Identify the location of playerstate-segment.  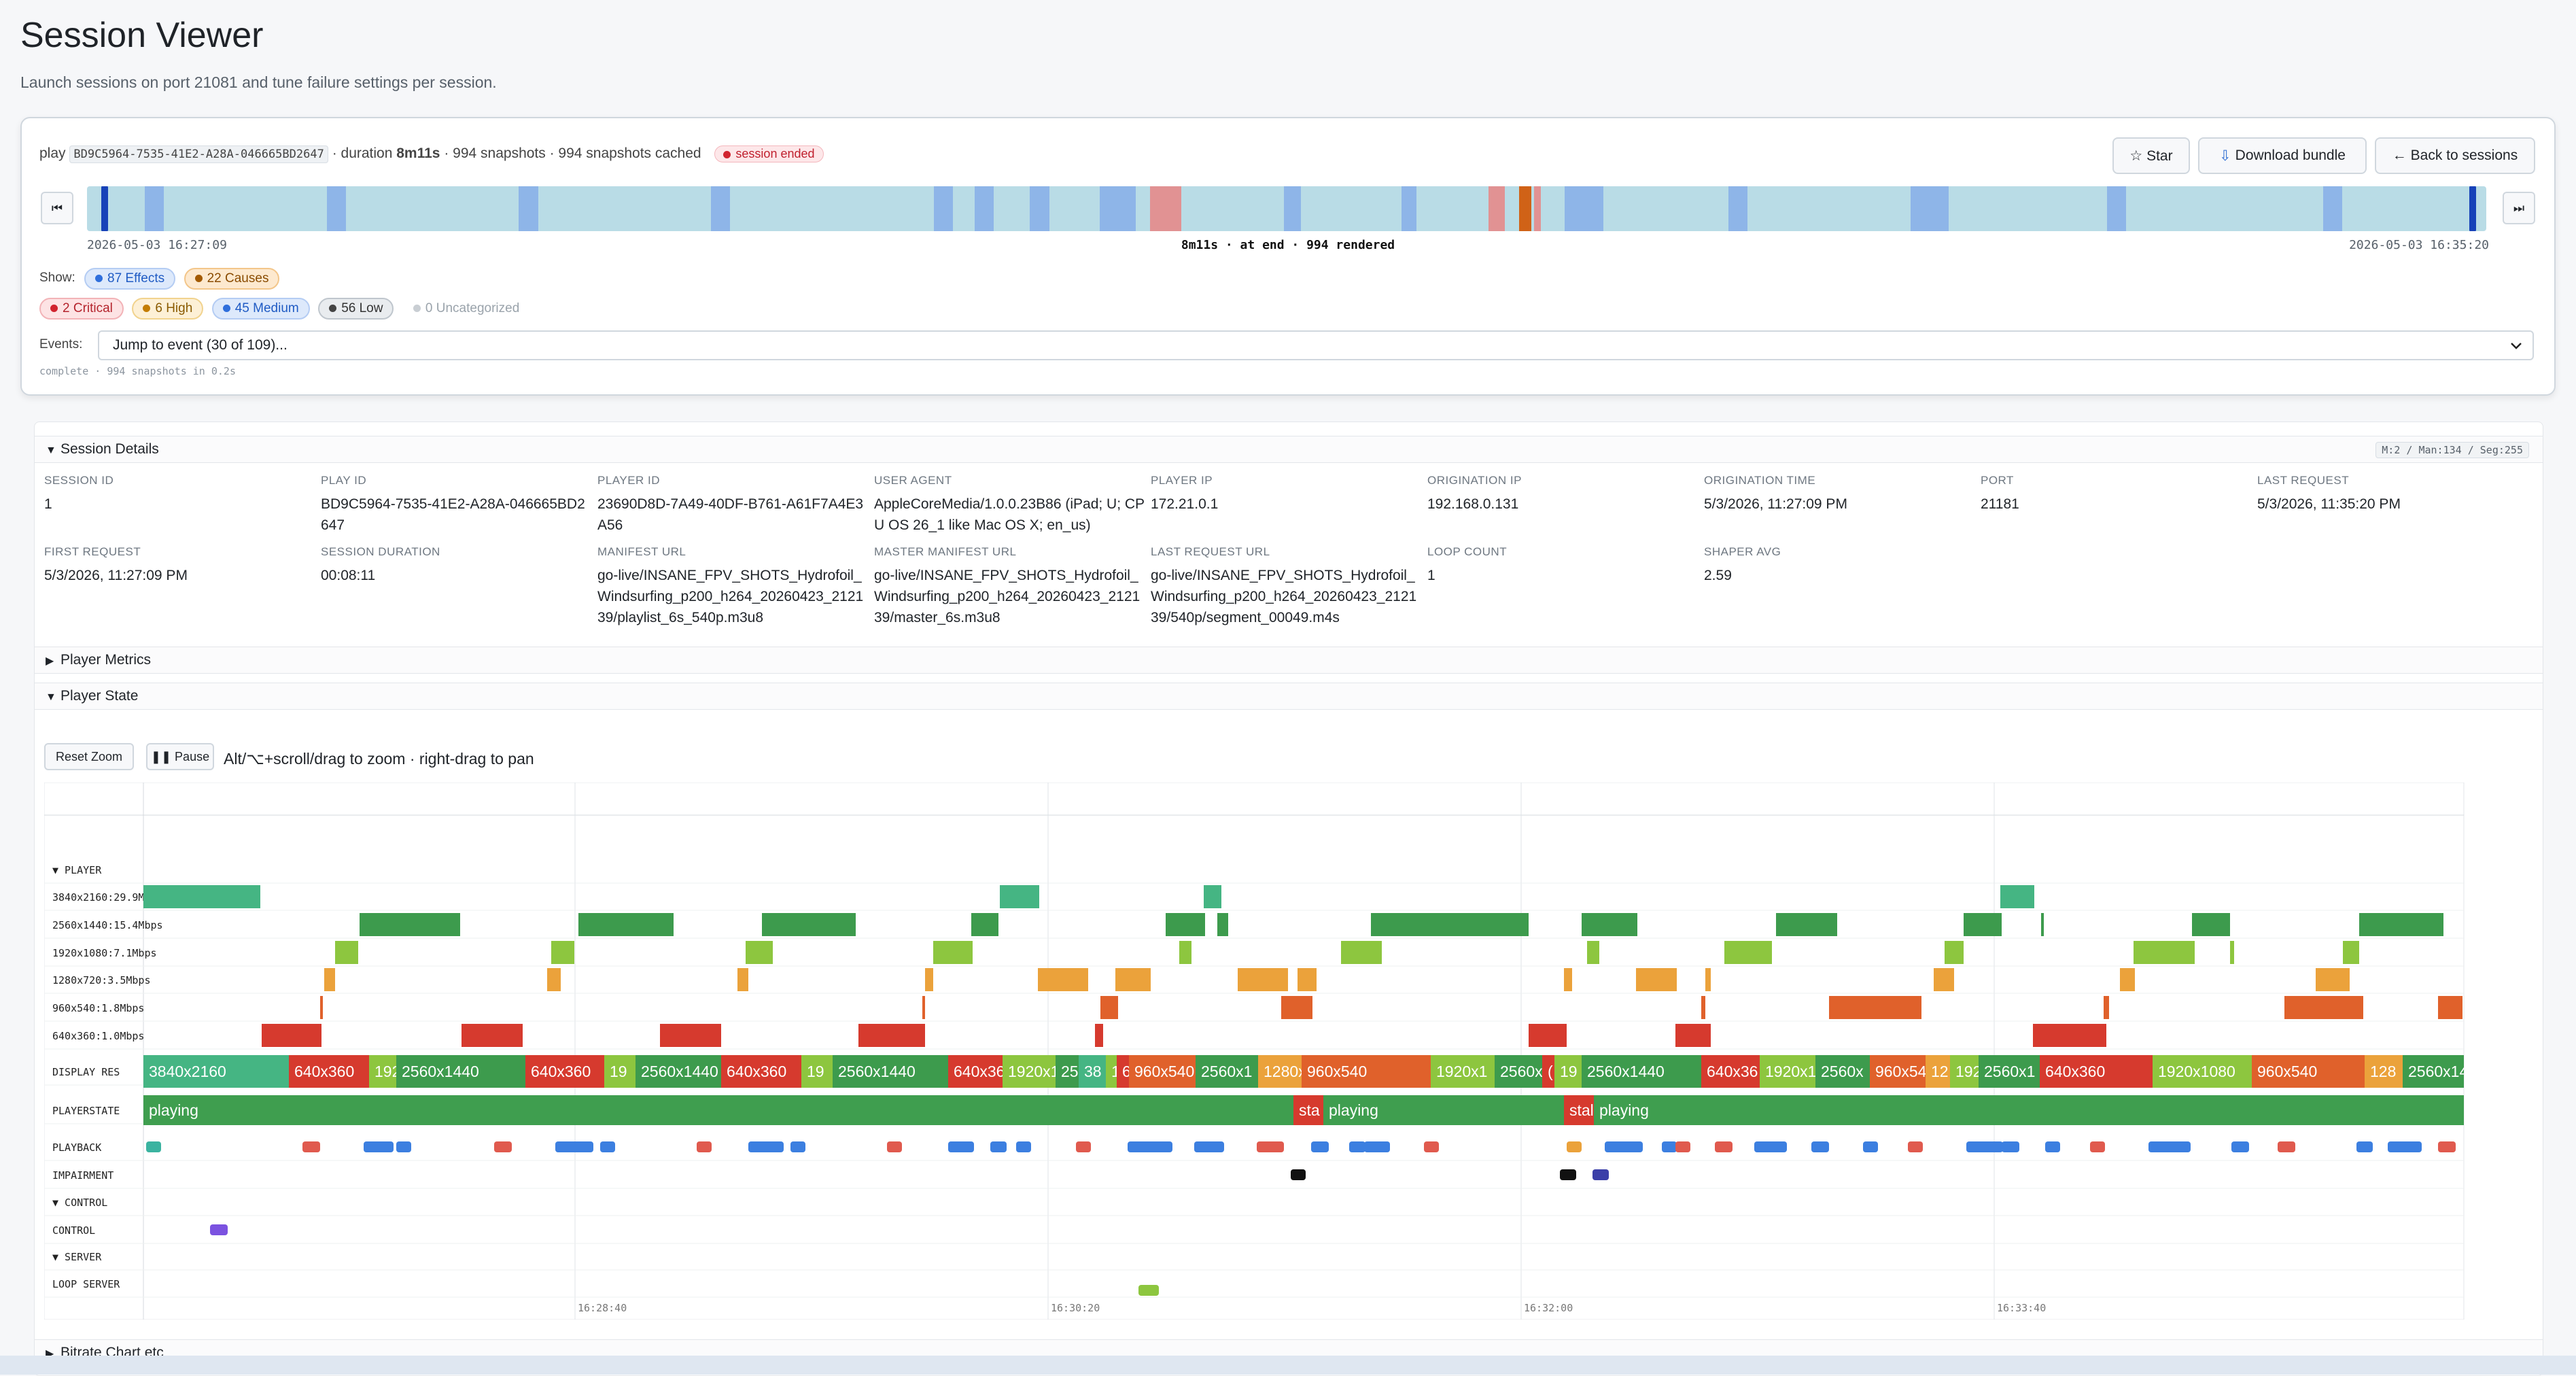
(1443, 1110).